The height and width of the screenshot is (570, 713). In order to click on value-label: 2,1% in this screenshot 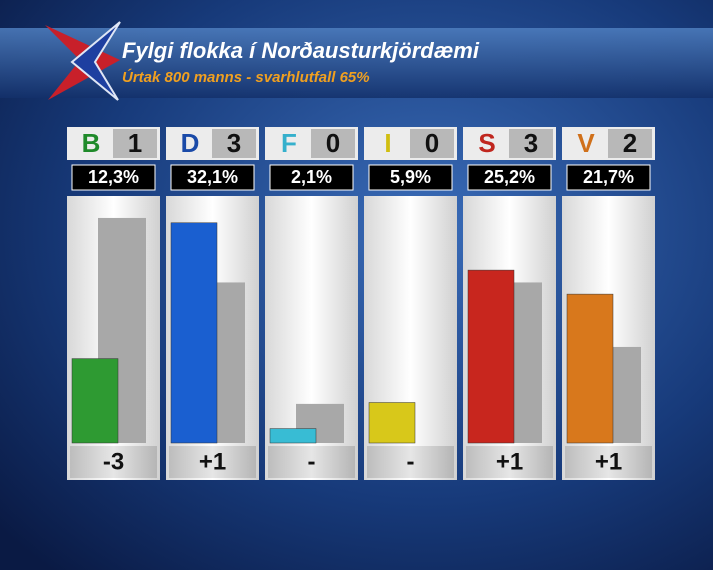, I will do `click(311, 177)`.